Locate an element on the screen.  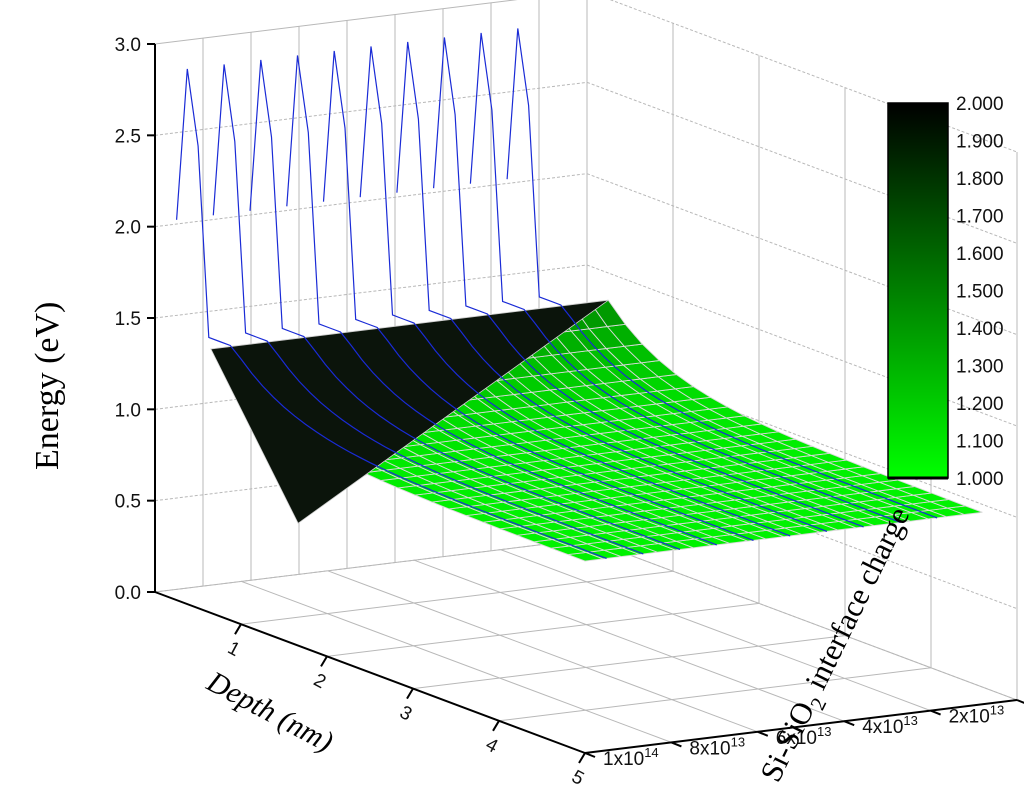
x-tick-label: 2 is located at coordinates (319, 682).